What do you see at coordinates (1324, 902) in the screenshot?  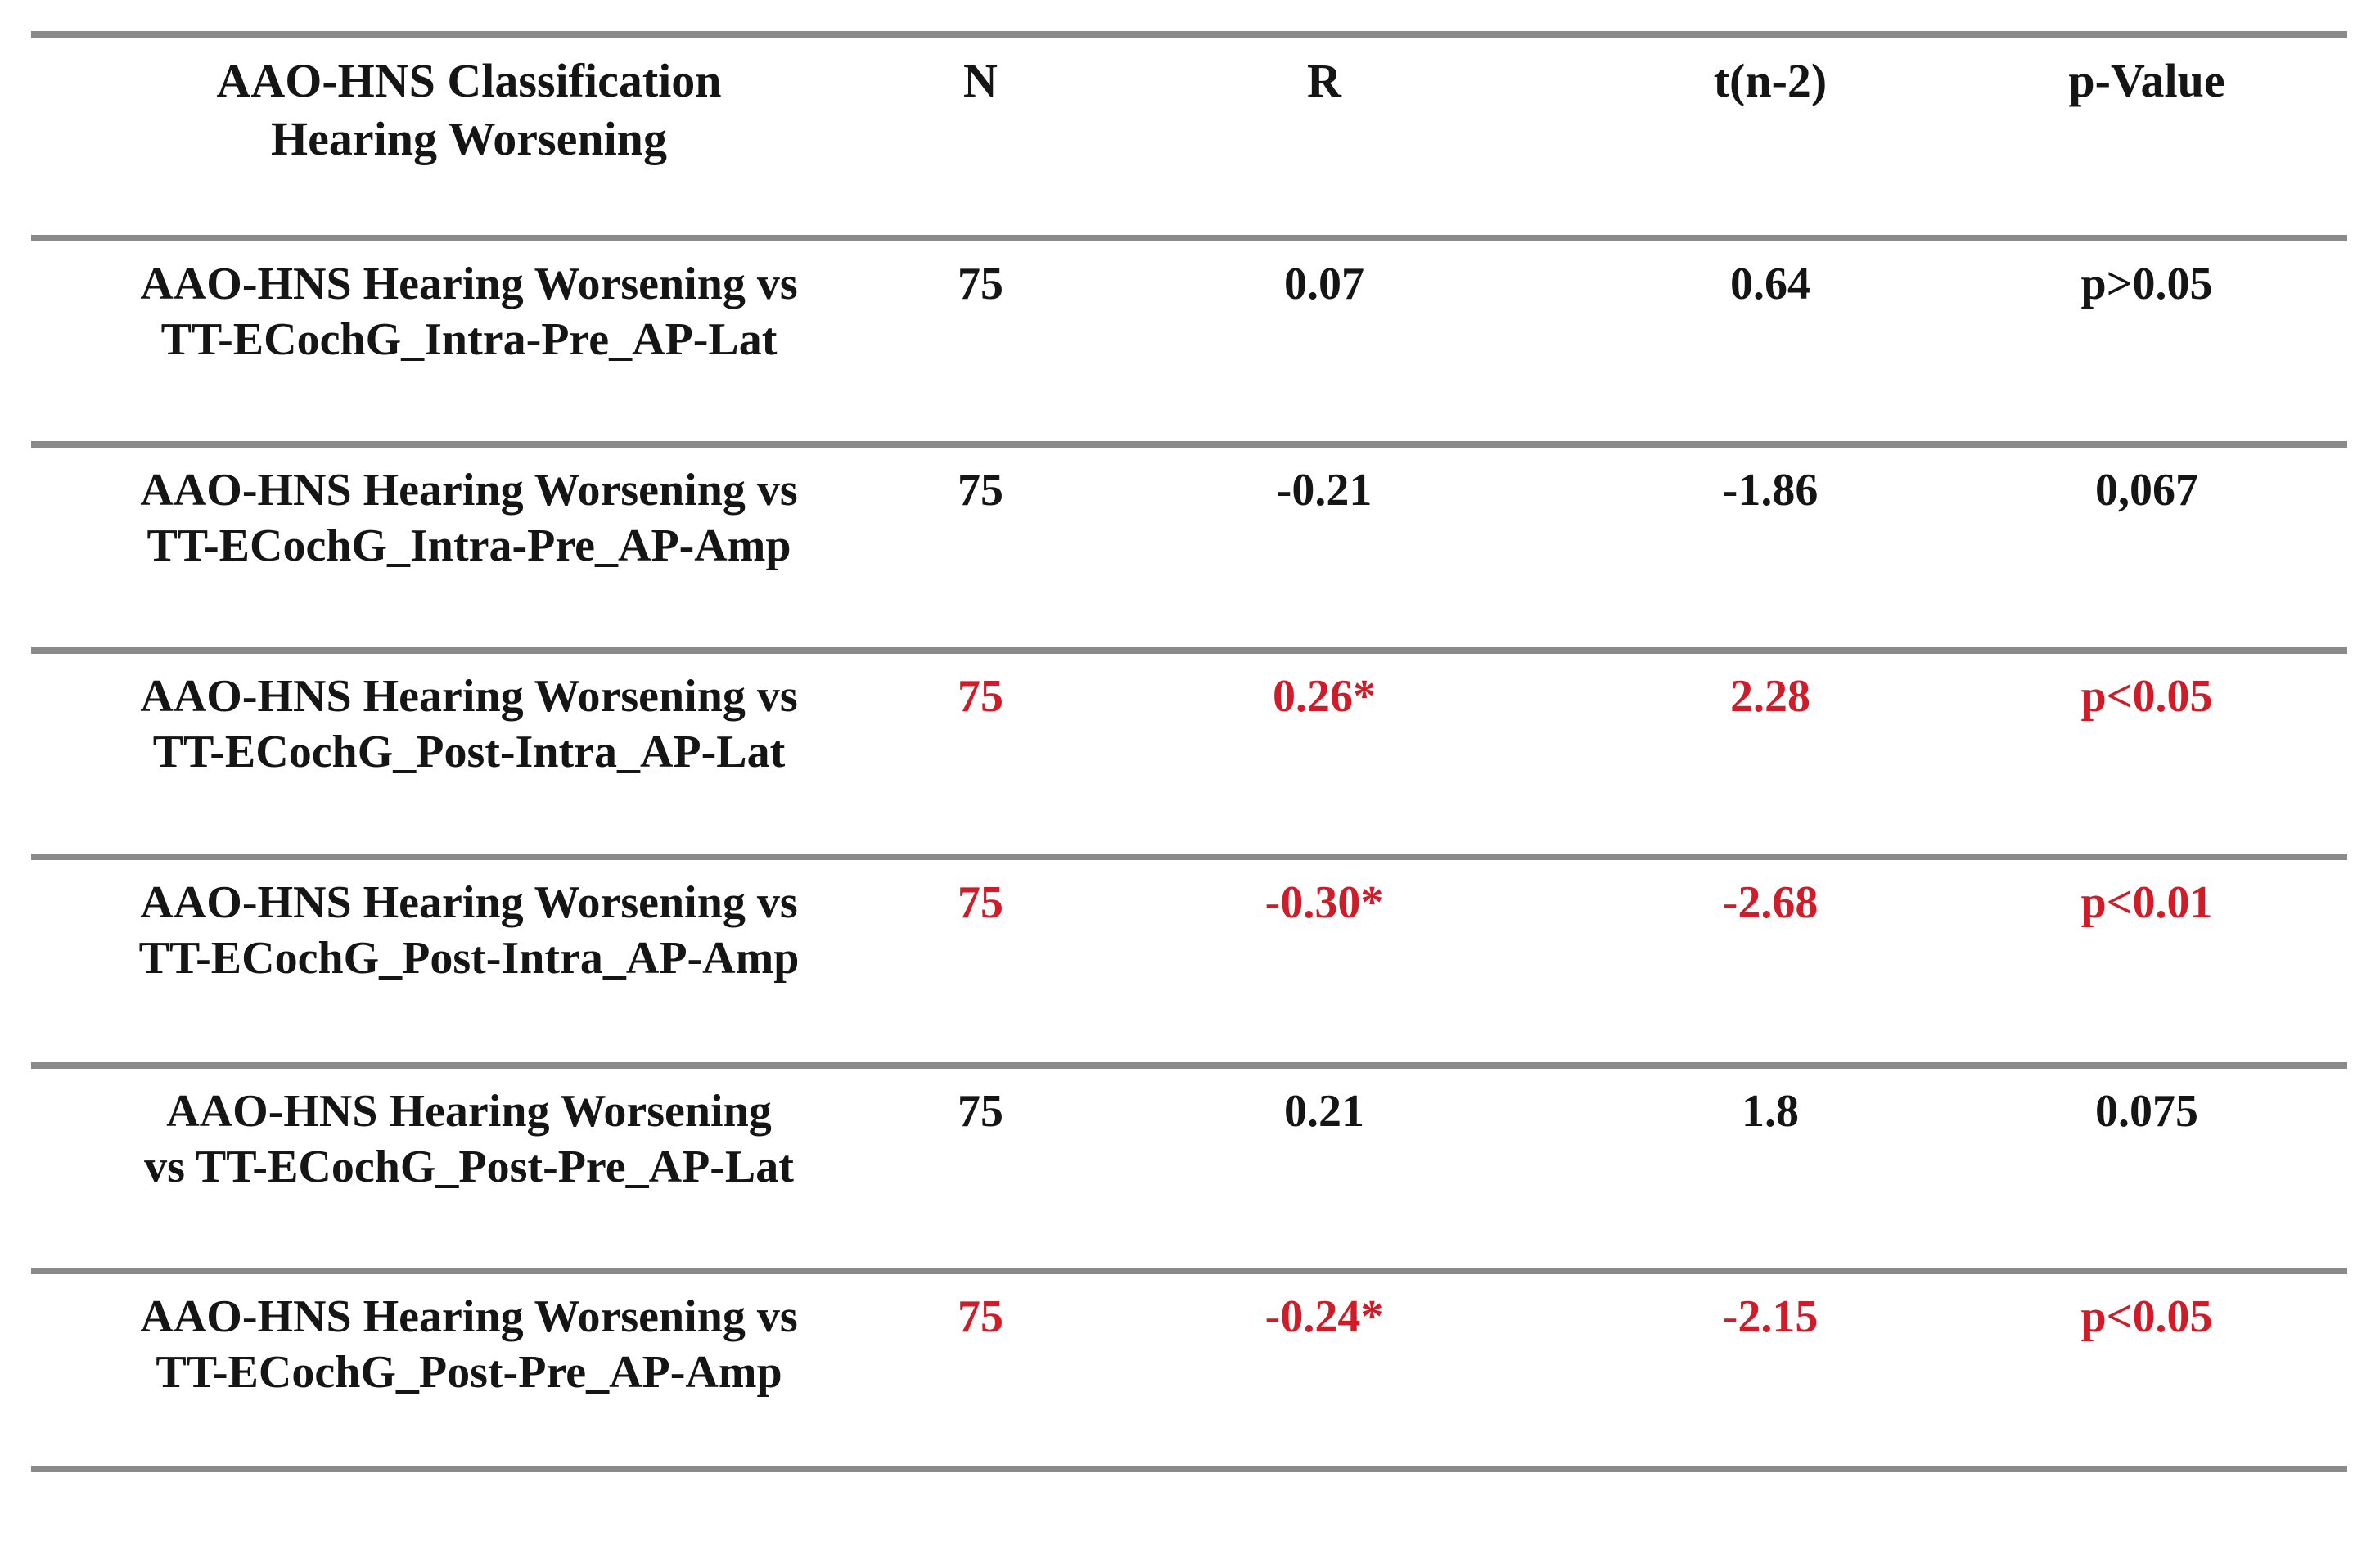 I see `r-value: -0.30*` at bounding box center [1324, 902].